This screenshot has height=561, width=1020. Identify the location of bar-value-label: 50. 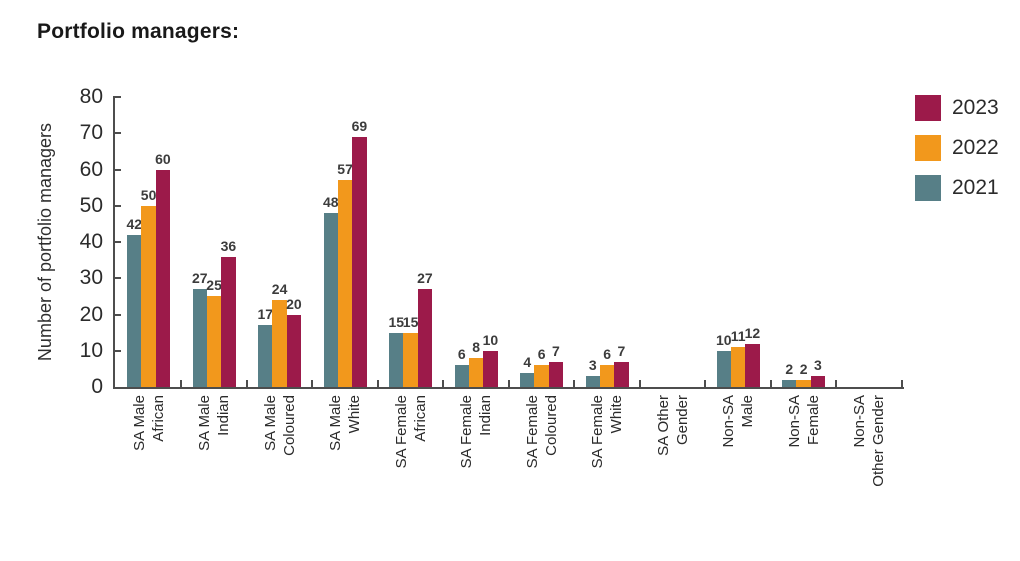
(148, 194).